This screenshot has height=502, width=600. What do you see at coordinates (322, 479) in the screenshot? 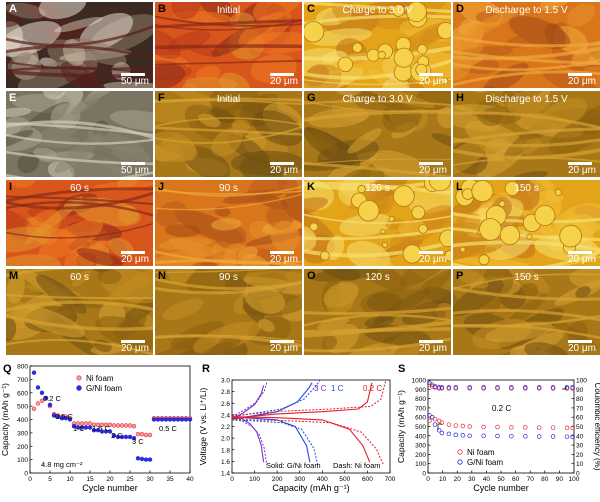
I see `x-tick-label: 400` at bounding box center [322, 479].